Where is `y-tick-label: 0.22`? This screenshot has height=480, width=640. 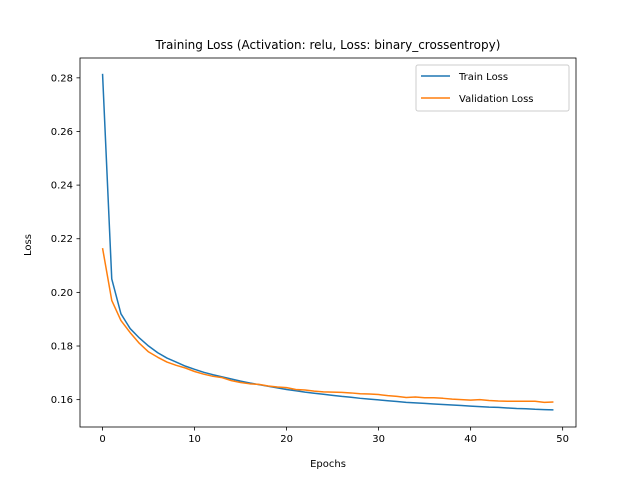 y-tick-label: 0.22 is located at coordinates (62, 239).